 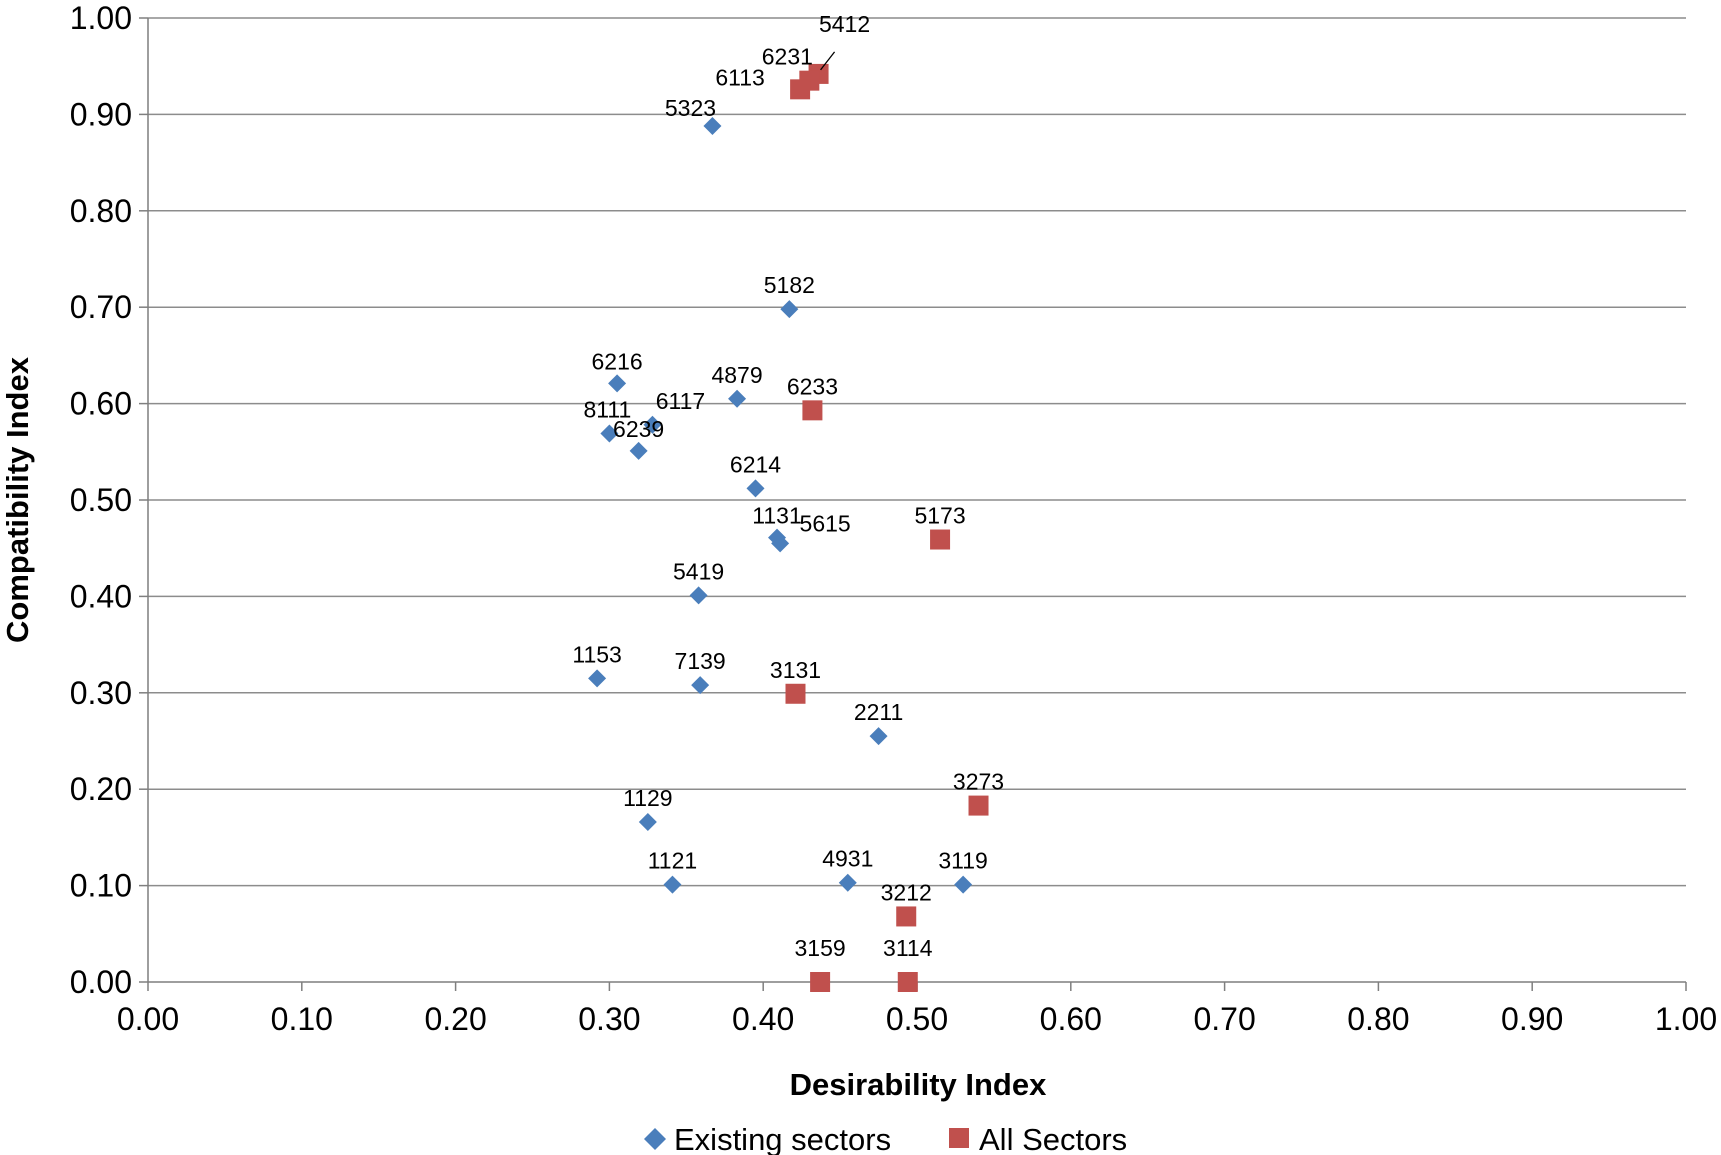 I want to click on y-tick-label: 1.00, so click(x=101, y=18).